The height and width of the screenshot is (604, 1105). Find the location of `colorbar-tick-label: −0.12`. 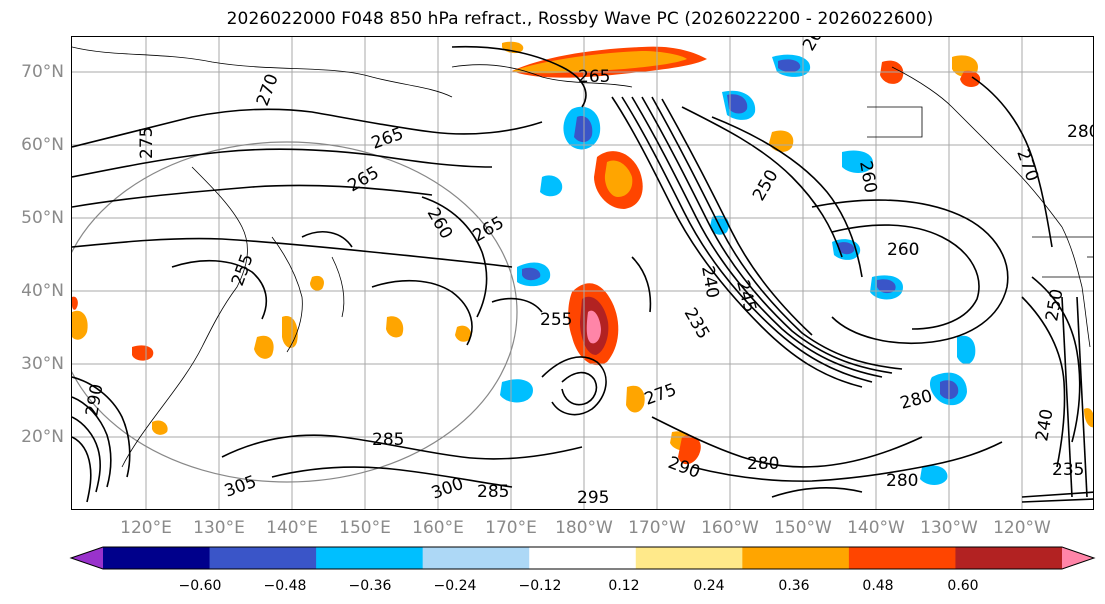

colorbar-tick-label: −0.12 is located at coordinates (540, 586).